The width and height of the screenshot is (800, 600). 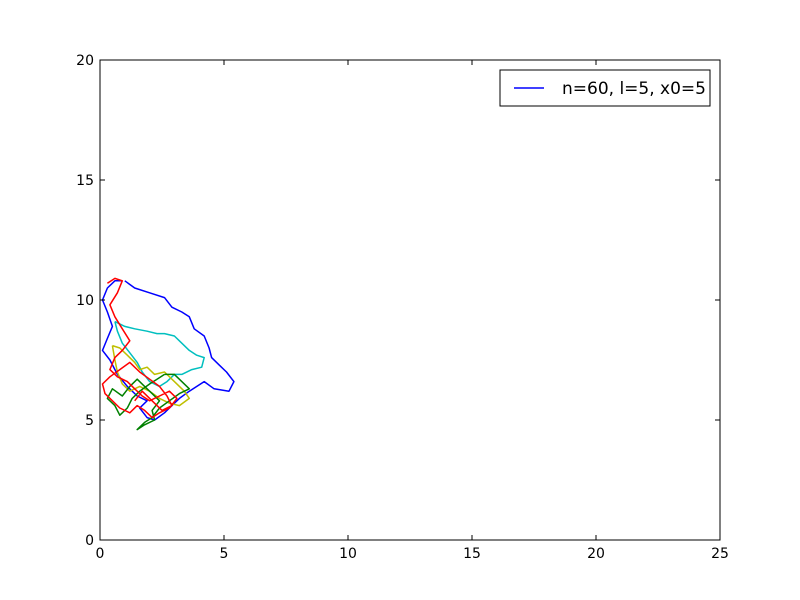 What do you see at coordinates (100, 554) in the screenshot?
I see `x-tick-label-0: 0` at bounding box center [100, 554].